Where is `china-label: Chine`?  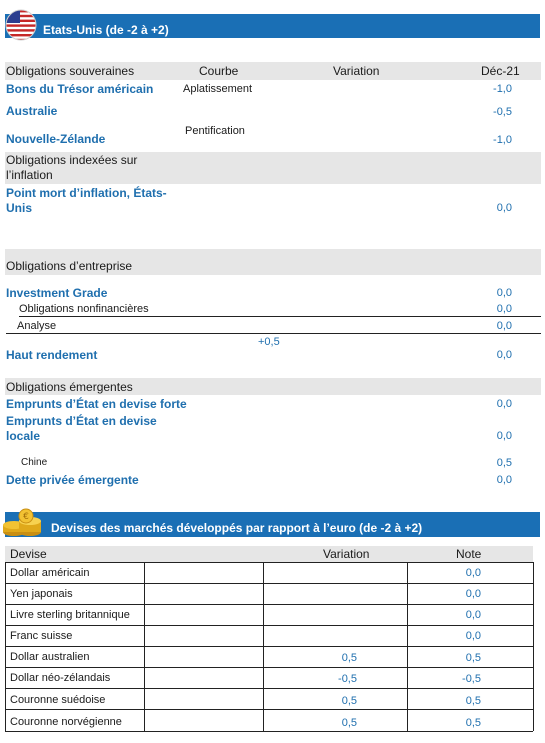
china-label: Chine is located at coordinates (34, 462).